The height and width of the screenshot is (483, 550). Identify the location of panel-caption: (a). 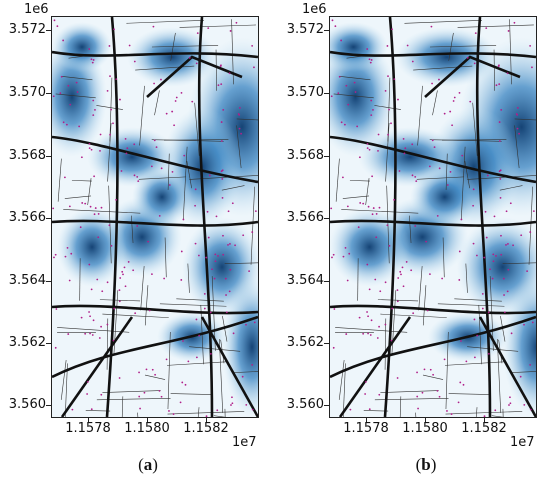
(148, 464).